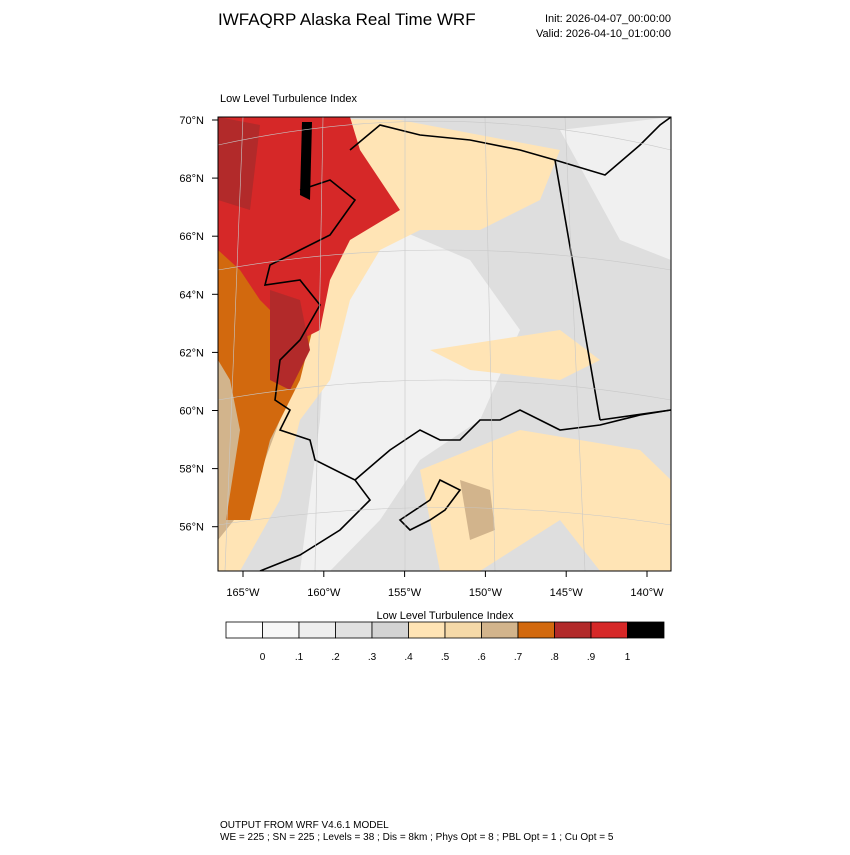 The image size is (850, 855). Describe the element at coordinates (191, 353) in the screenshot. I see `lat-label: 62°N` at that location.